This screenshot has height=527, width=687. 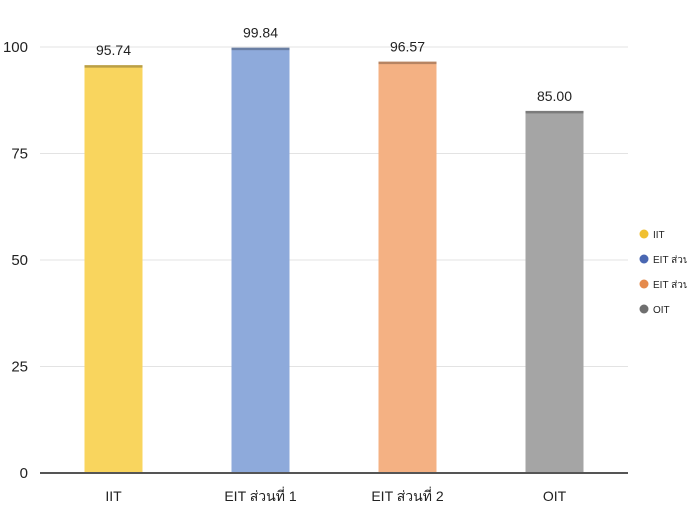 I want to click on legend: IIT EIT ส่วนที่ 1 EIT ส่วนที่ 2 OIT, so click(x=663, y=272).